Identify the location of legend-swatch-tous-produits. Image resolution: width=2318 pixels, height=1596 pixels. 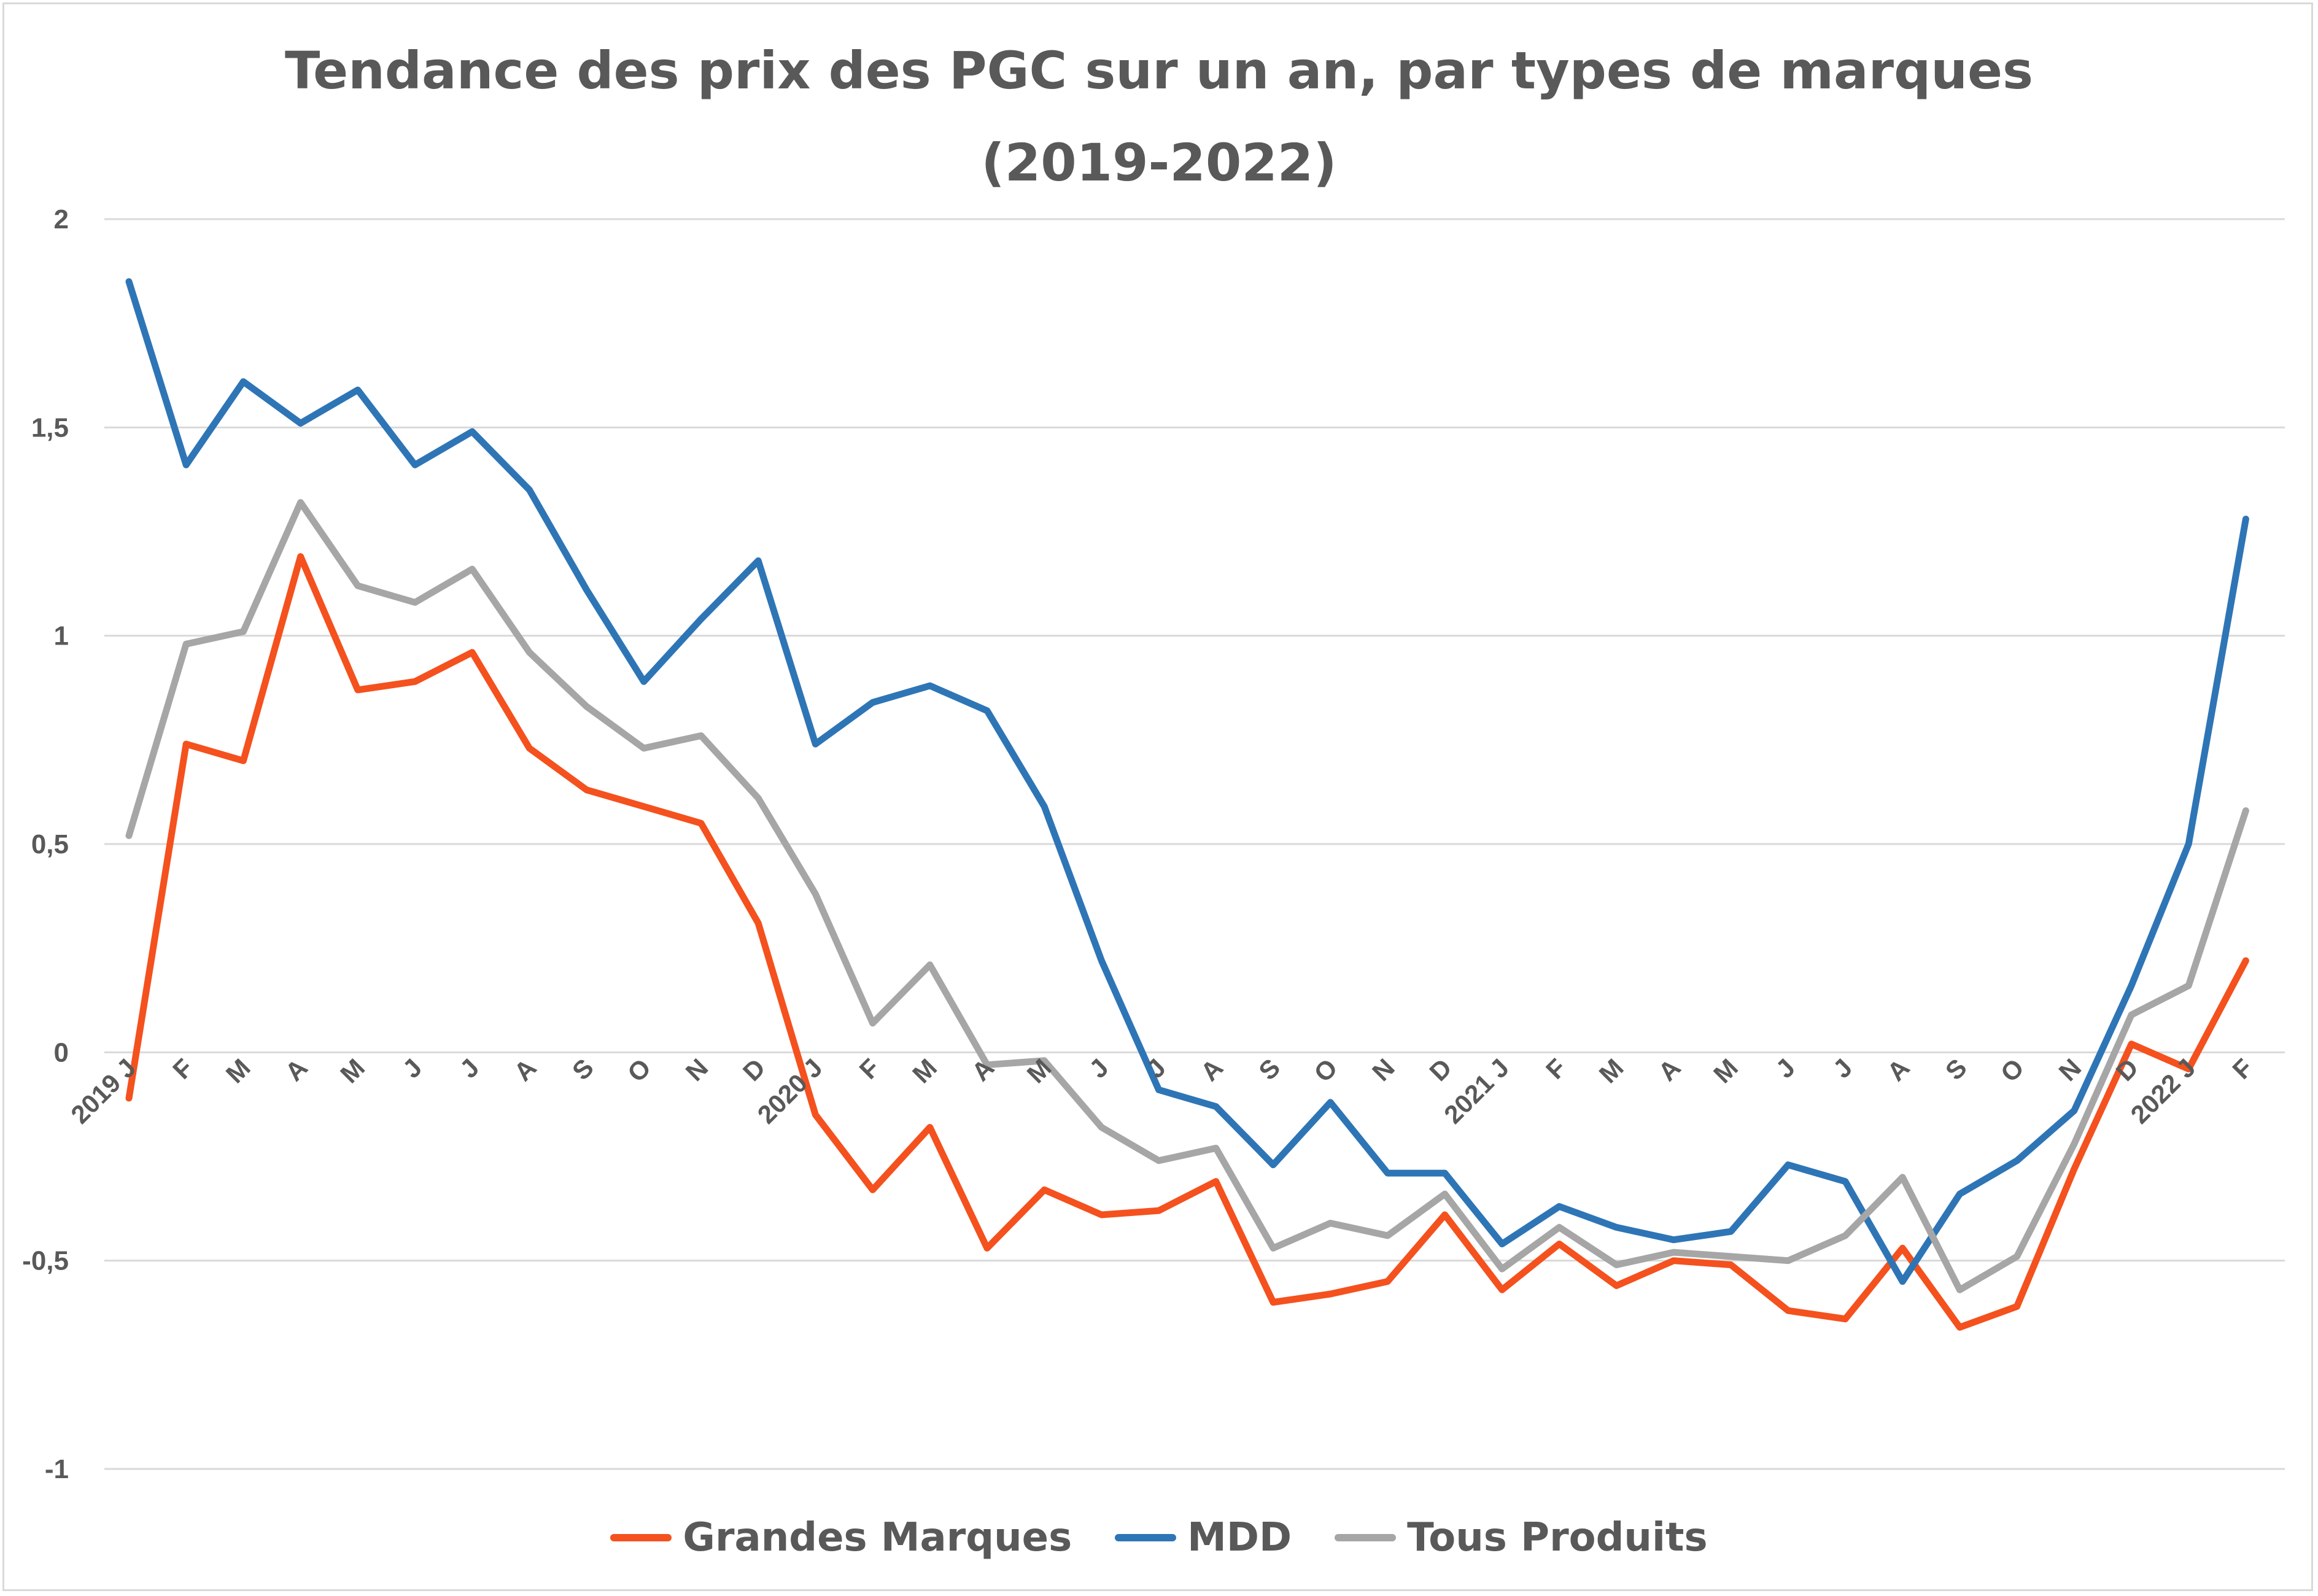
(1366, 1537).